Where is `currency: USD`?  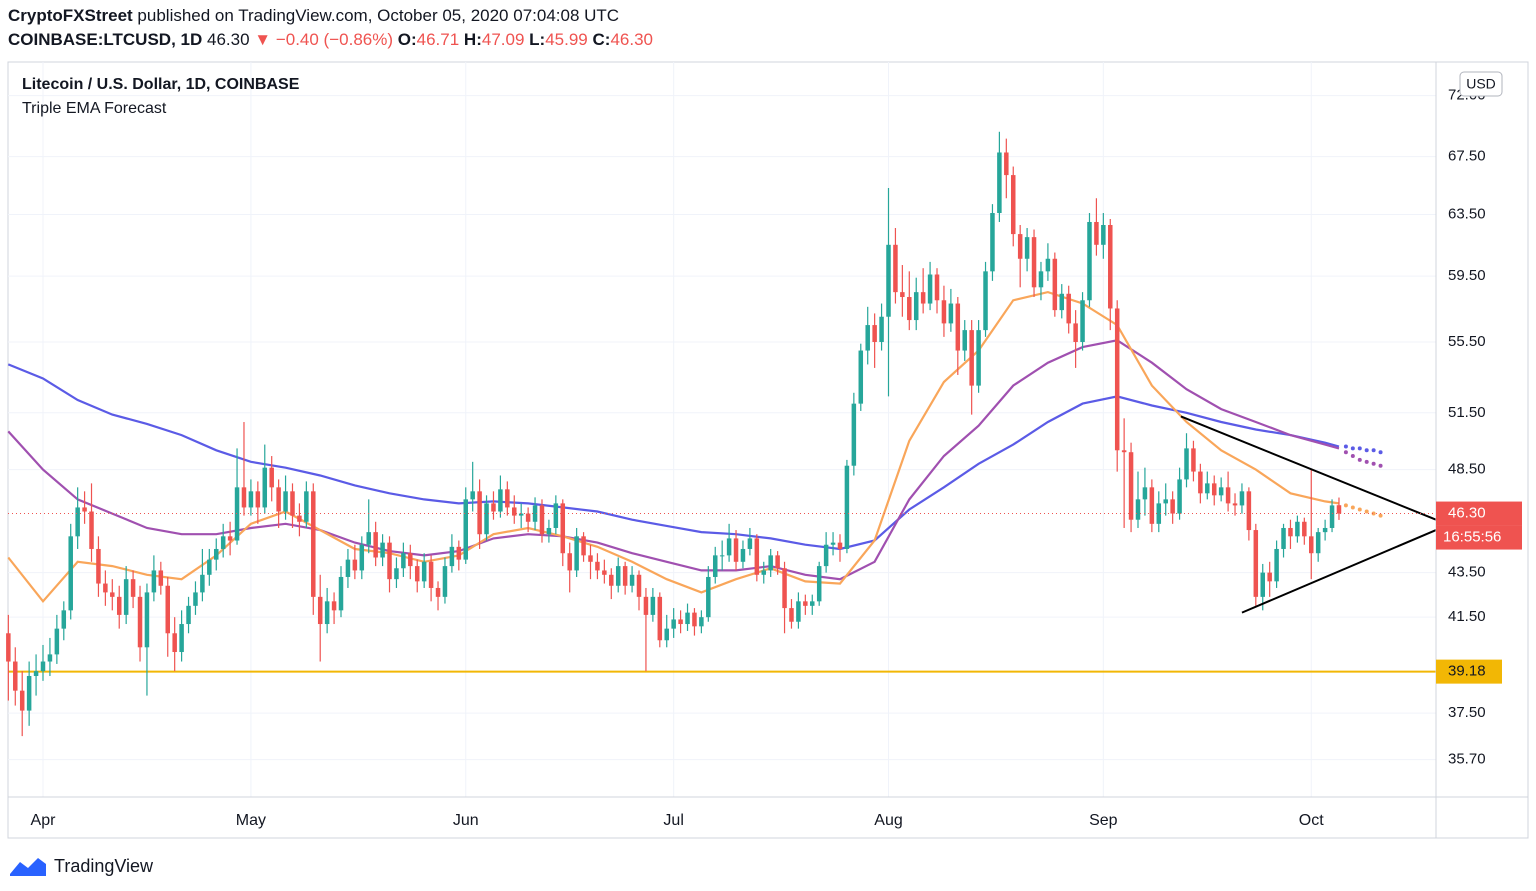
currency: USD is located at coordinates (1481, 84).